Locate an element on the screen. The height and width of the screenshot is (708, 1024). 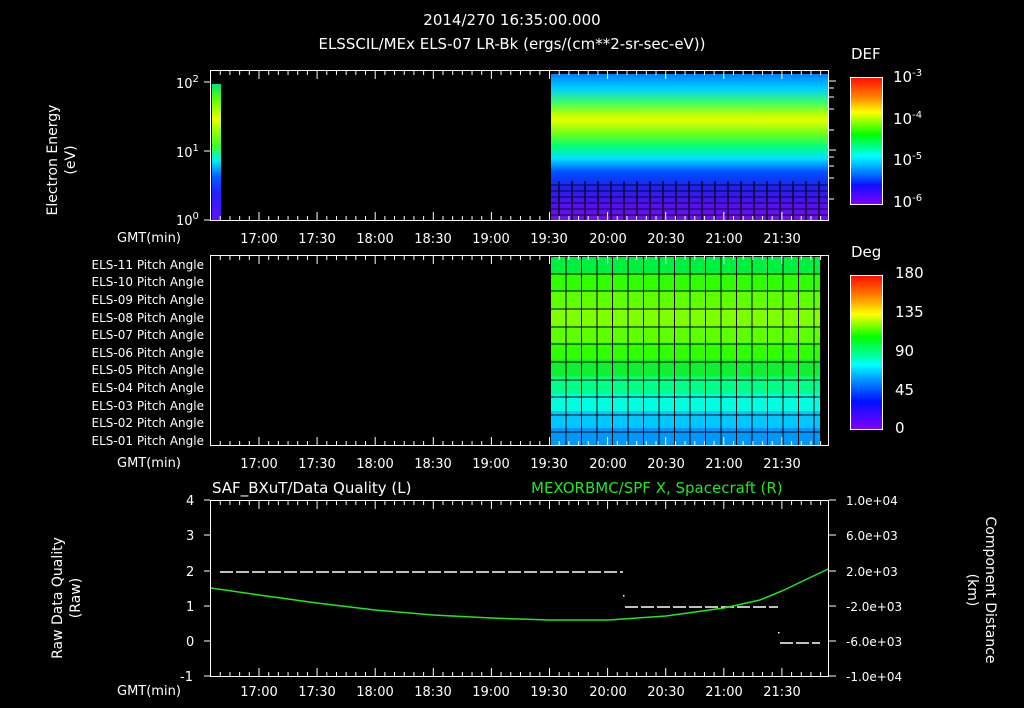
pa-row-label: ELS-02 Pitch Angle is located at coordinates (147, 423).